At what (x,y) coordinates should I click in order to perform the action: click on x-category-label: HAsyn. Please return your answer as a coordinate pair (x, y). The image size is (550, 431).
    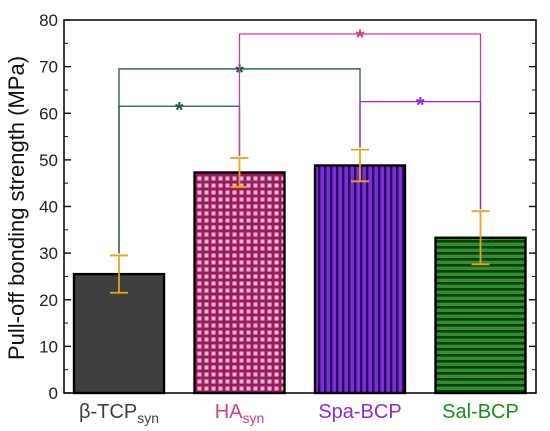
    Looking at the image, I should click on (240, 413).